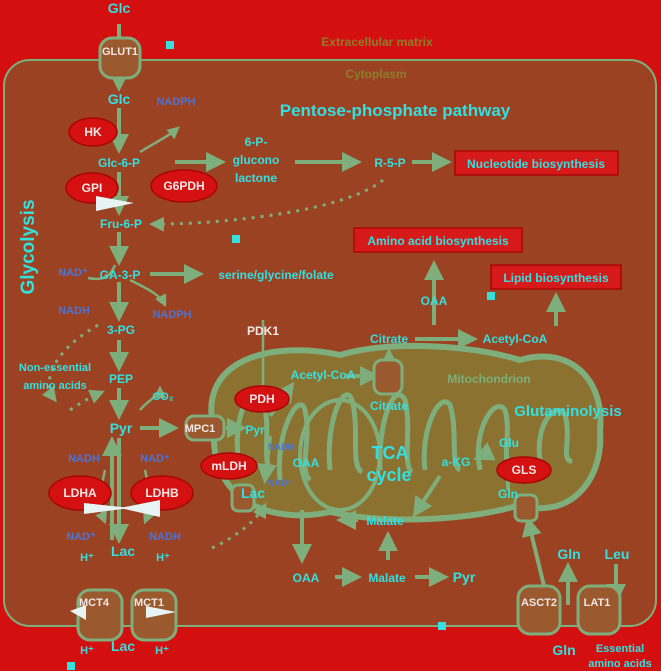 This screenshot has height=671, width=661. I want to click on pgl-line3: lactone, so click(256, 178).